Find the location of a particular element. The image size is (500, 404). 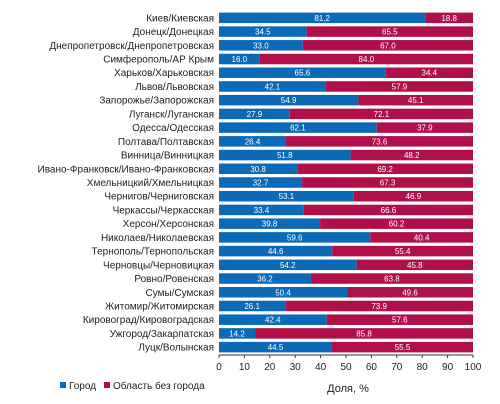

value-label-city: 54.9 is located at coordinates (289, 100).